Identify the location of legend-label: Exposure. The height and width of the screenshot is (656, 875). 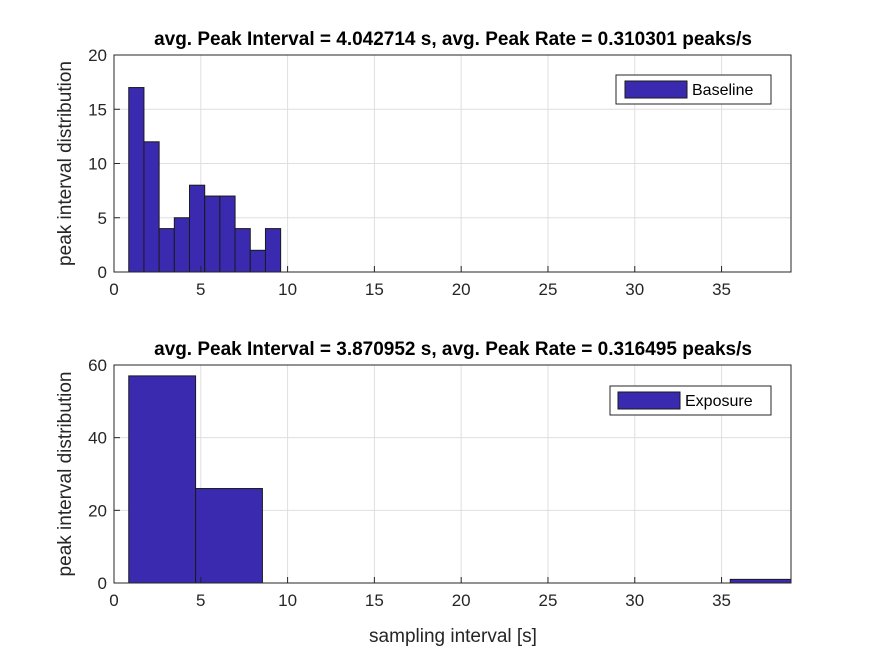
(719, 401).